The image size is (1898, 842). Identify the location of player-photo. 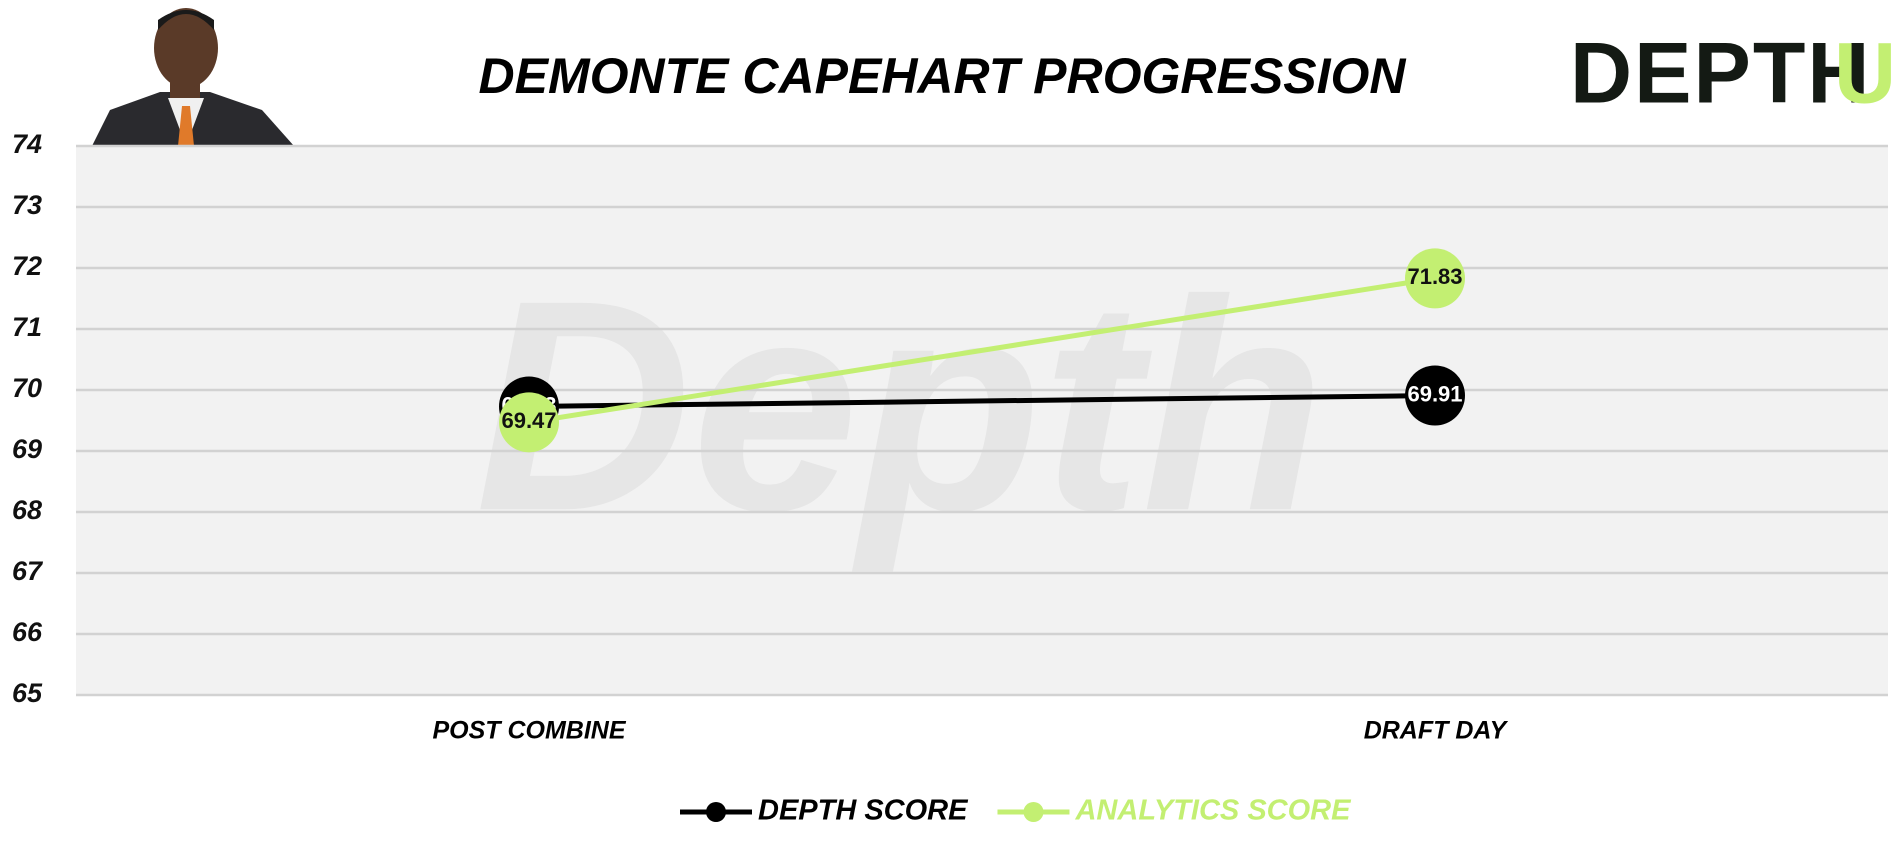
(193, 77).